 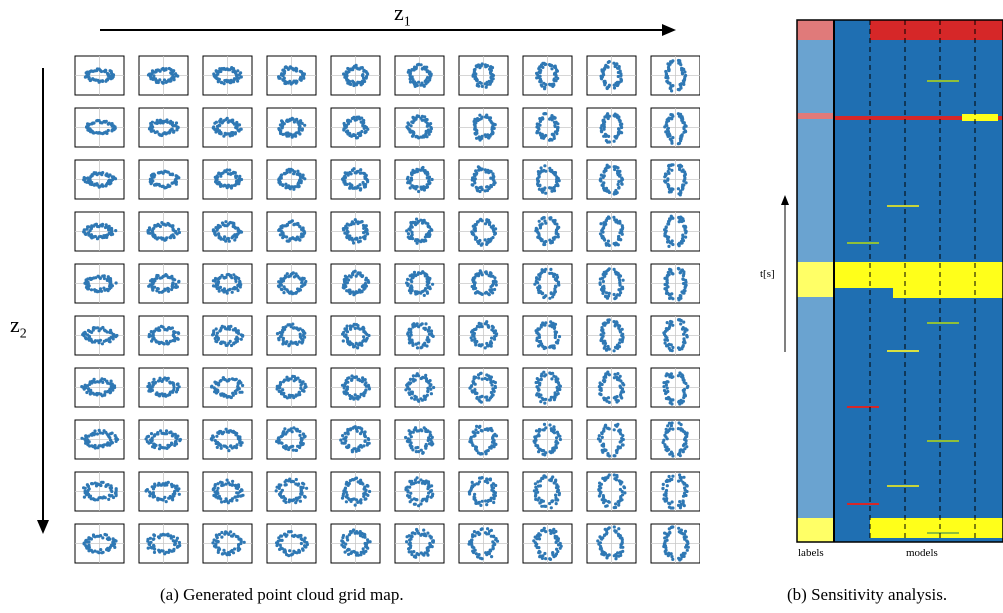 What do you see at coordinates (815, 116) in the screenshot?
I see `label-band-red-mid` at bounding box center [815, 116].